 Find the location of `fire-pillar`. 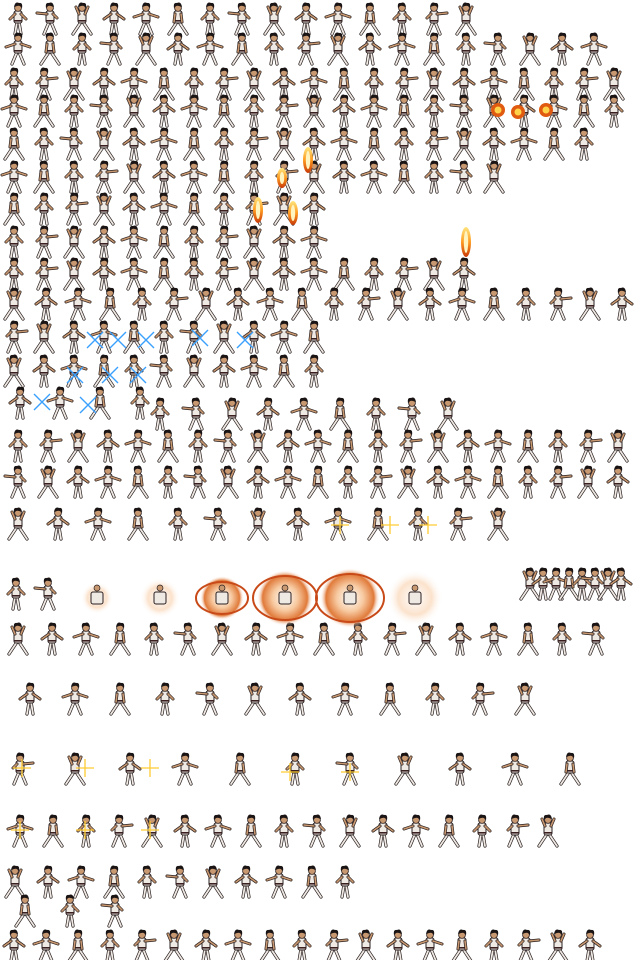

fire-pillar is located at coordinates (308, 160).